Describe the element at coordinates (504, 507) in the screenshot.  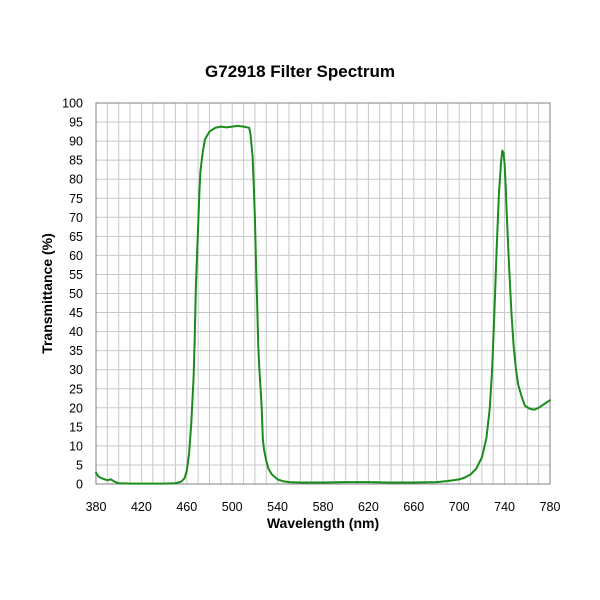
I see `x-tick-label: 740` at that location.